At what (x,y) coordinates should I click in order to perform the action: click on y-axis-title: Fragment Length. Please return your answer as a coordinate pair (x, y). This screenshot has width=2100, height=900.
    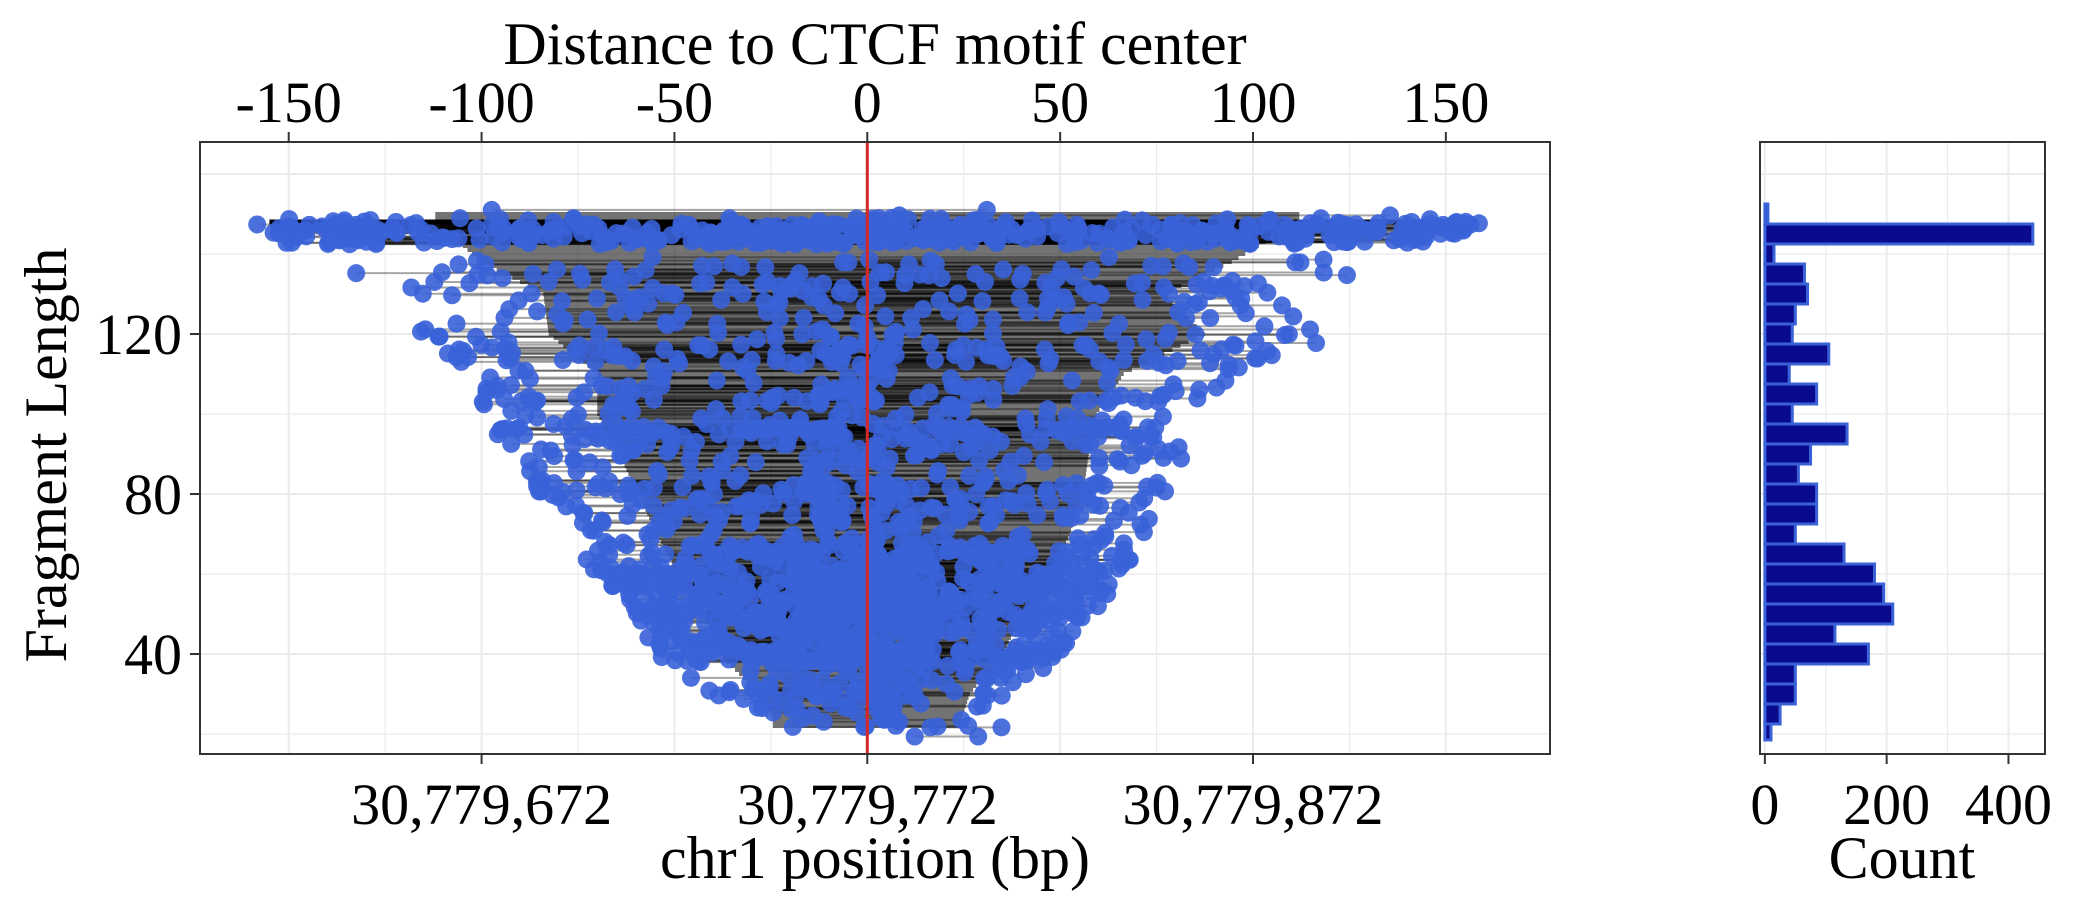
    Looking at the image, I should click on (46, 455).